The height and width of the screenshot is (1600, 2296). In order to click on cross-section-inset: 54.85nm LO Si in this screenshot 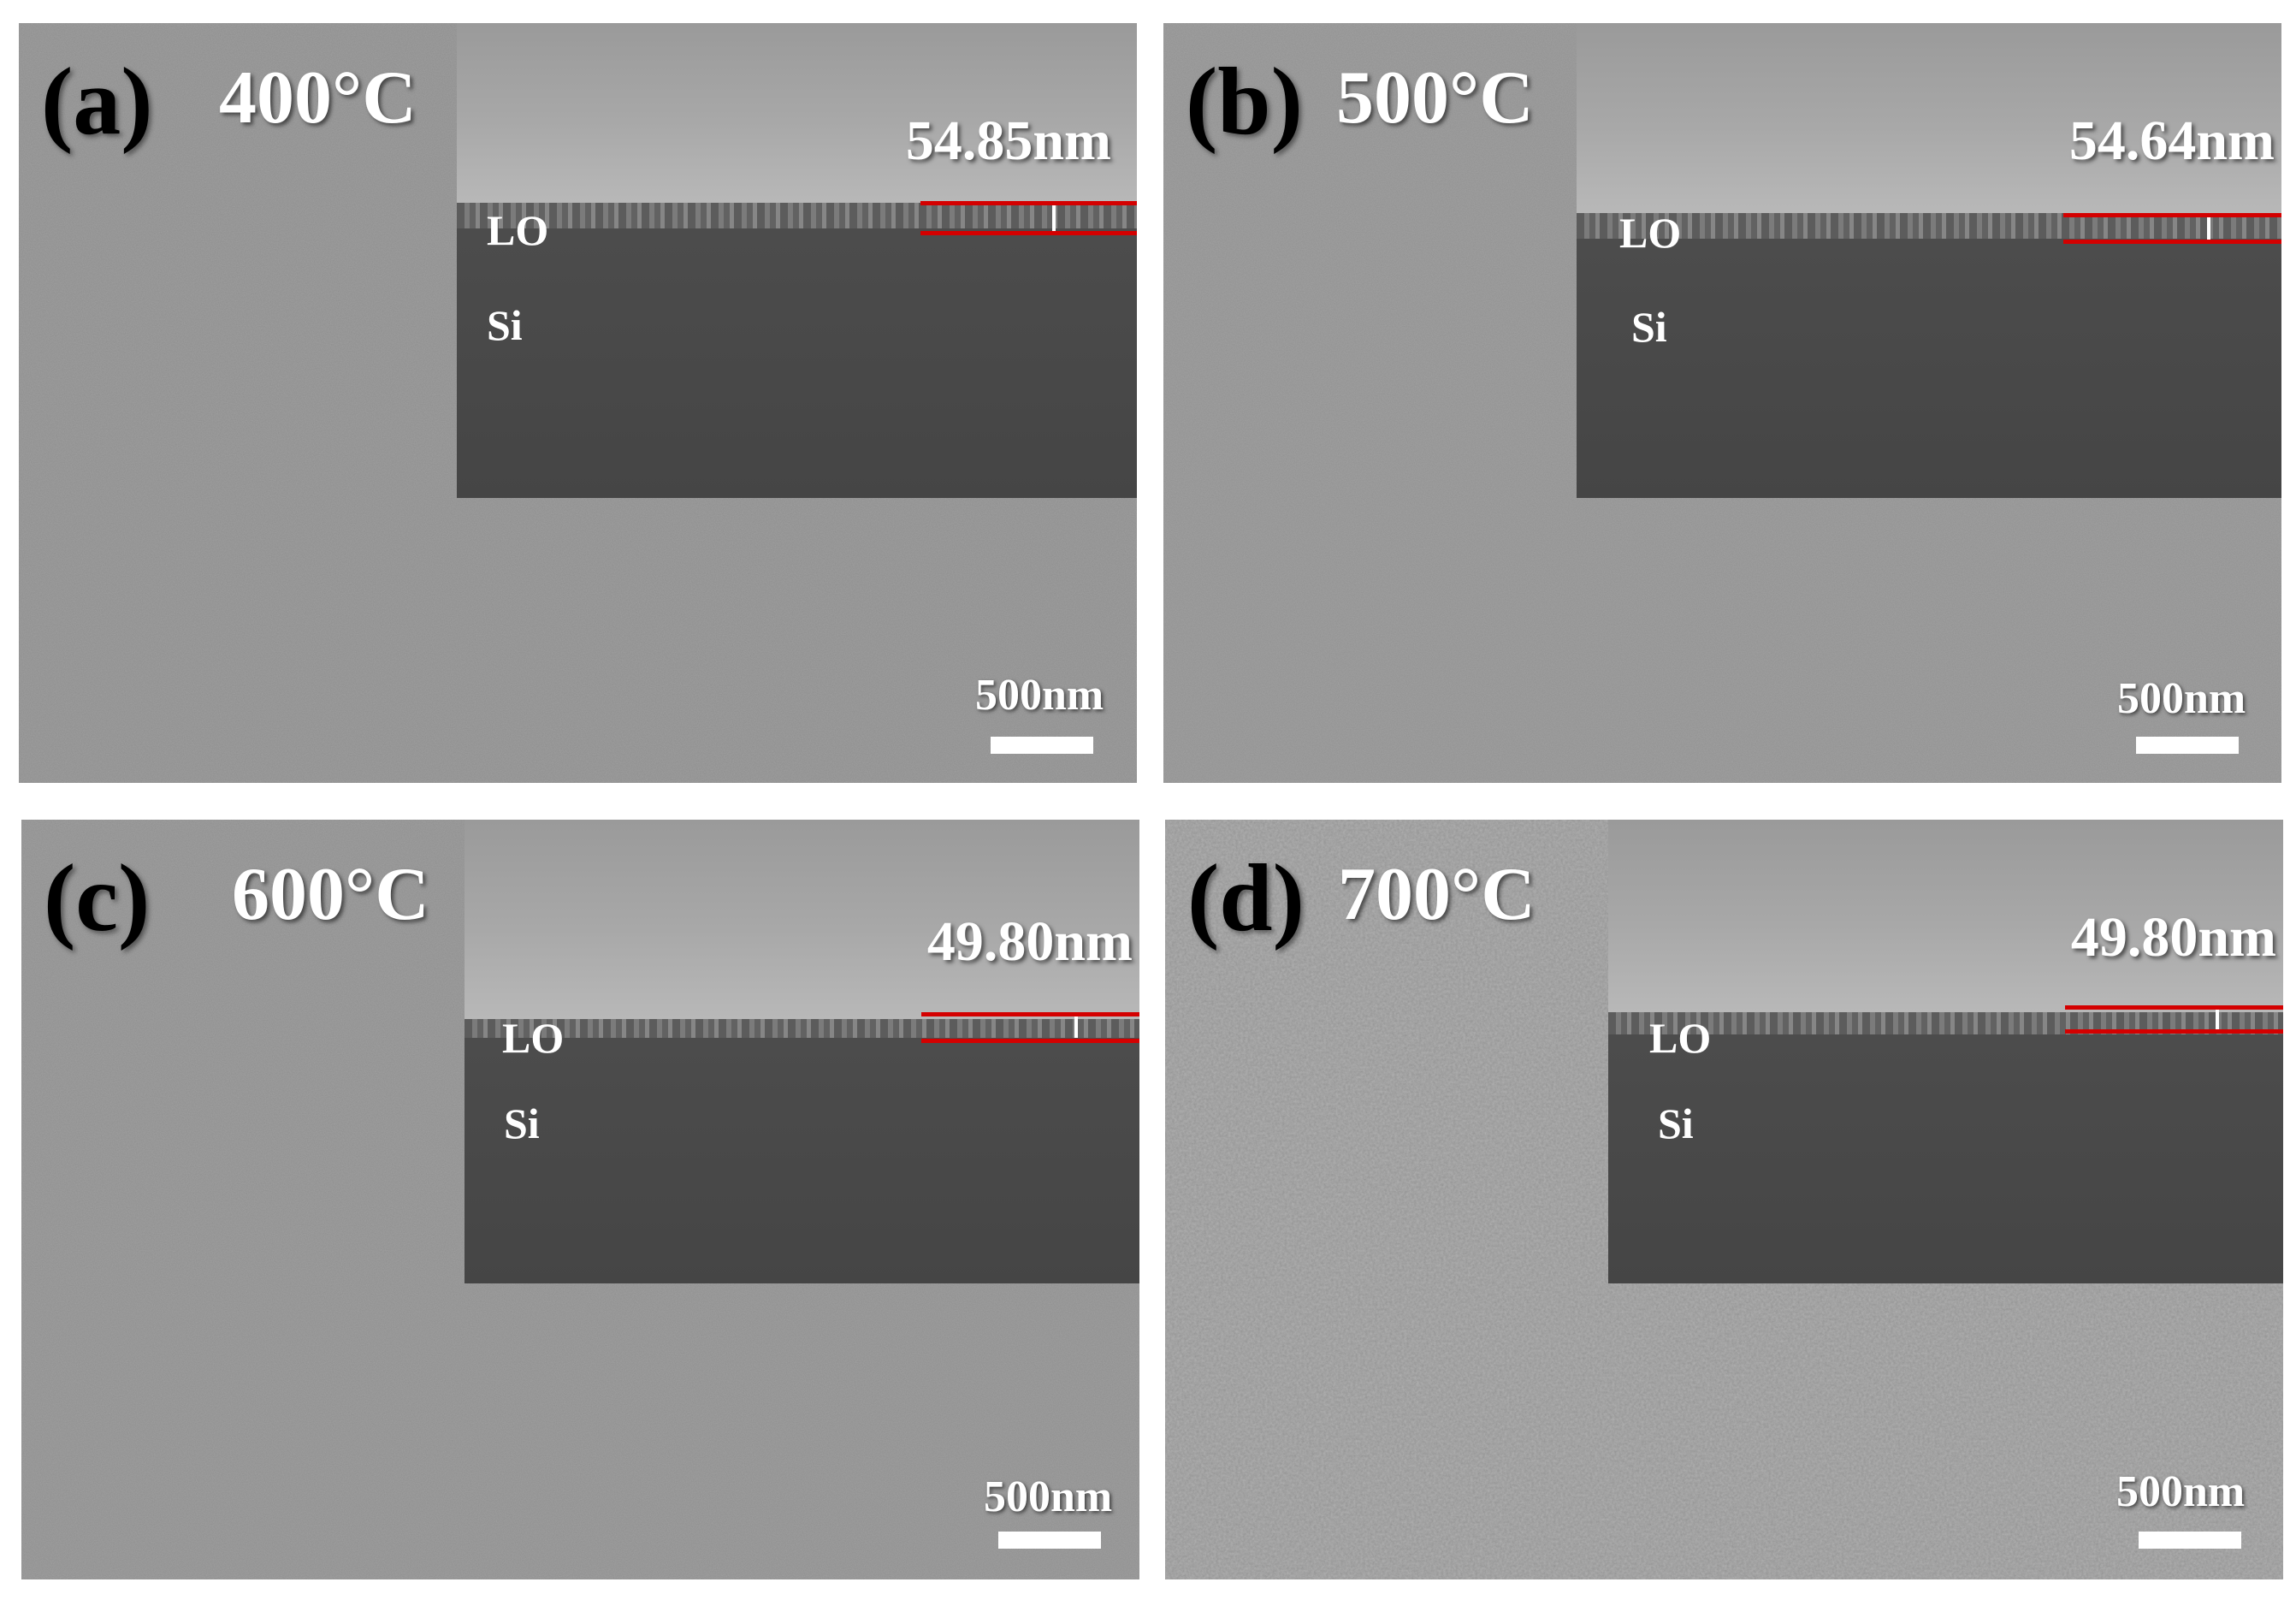, I will do `click(797, 260)`.